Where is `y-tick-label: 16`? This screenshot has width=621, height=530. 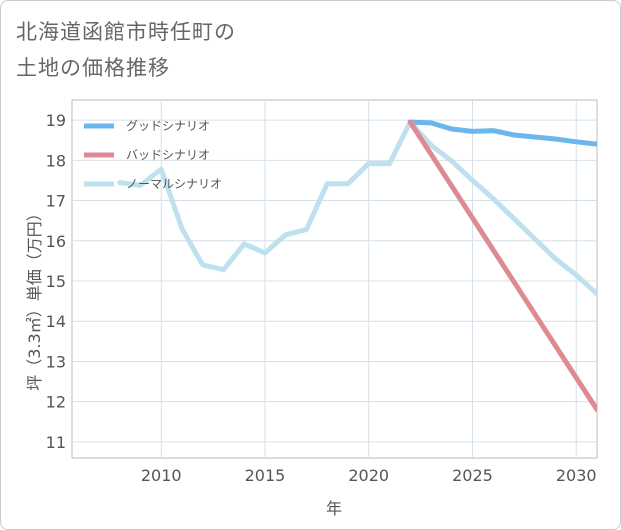
y-tick-label: 16 is located at coordinates (56, 241).